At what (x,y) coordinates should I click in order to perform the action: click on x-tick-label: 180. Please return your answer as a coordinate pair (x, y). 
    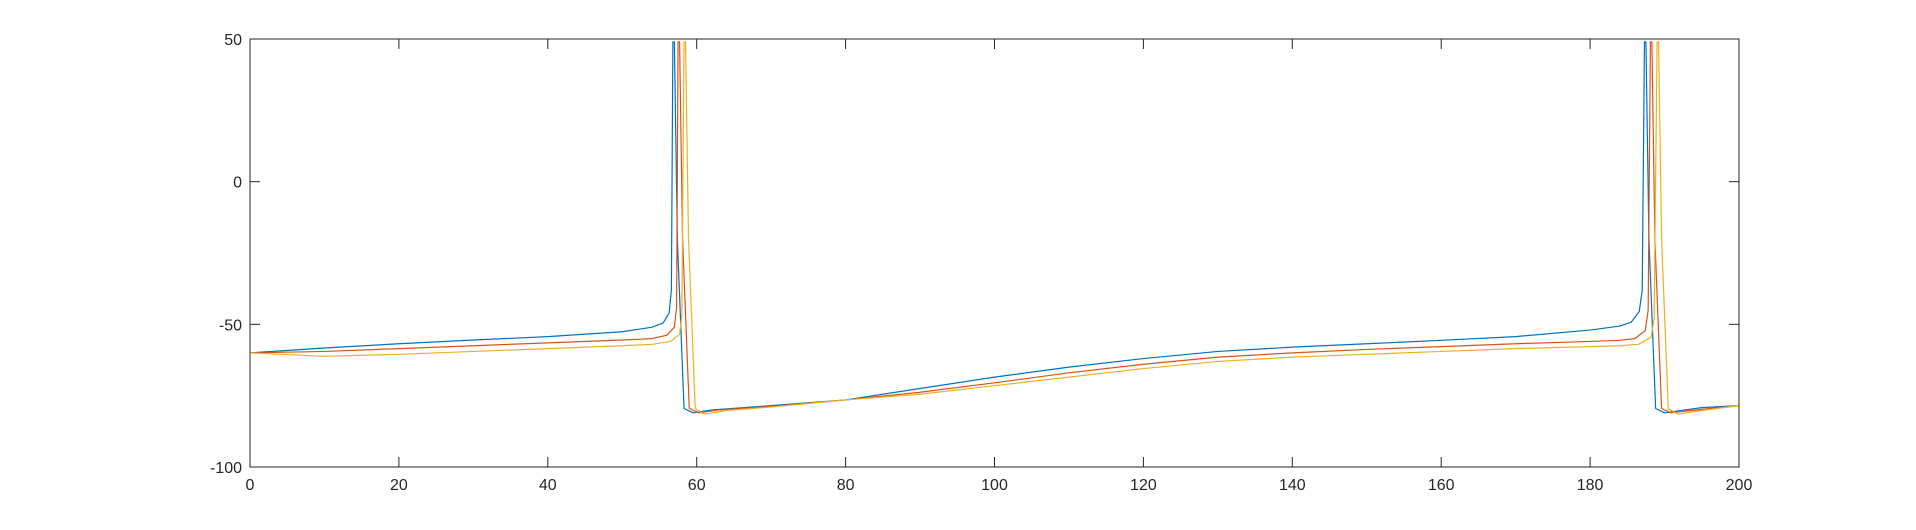
    Looking at the image, I should click on (1590, 485).